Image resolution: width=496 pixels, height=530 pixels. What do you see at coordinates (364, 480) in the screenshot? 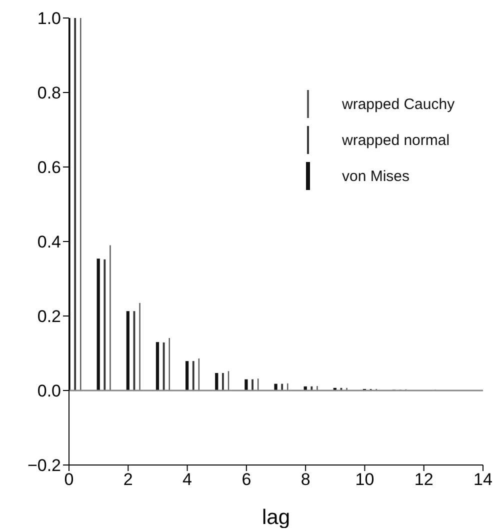
I see `x-tick-label: 10` at bounding box center [364, 480].